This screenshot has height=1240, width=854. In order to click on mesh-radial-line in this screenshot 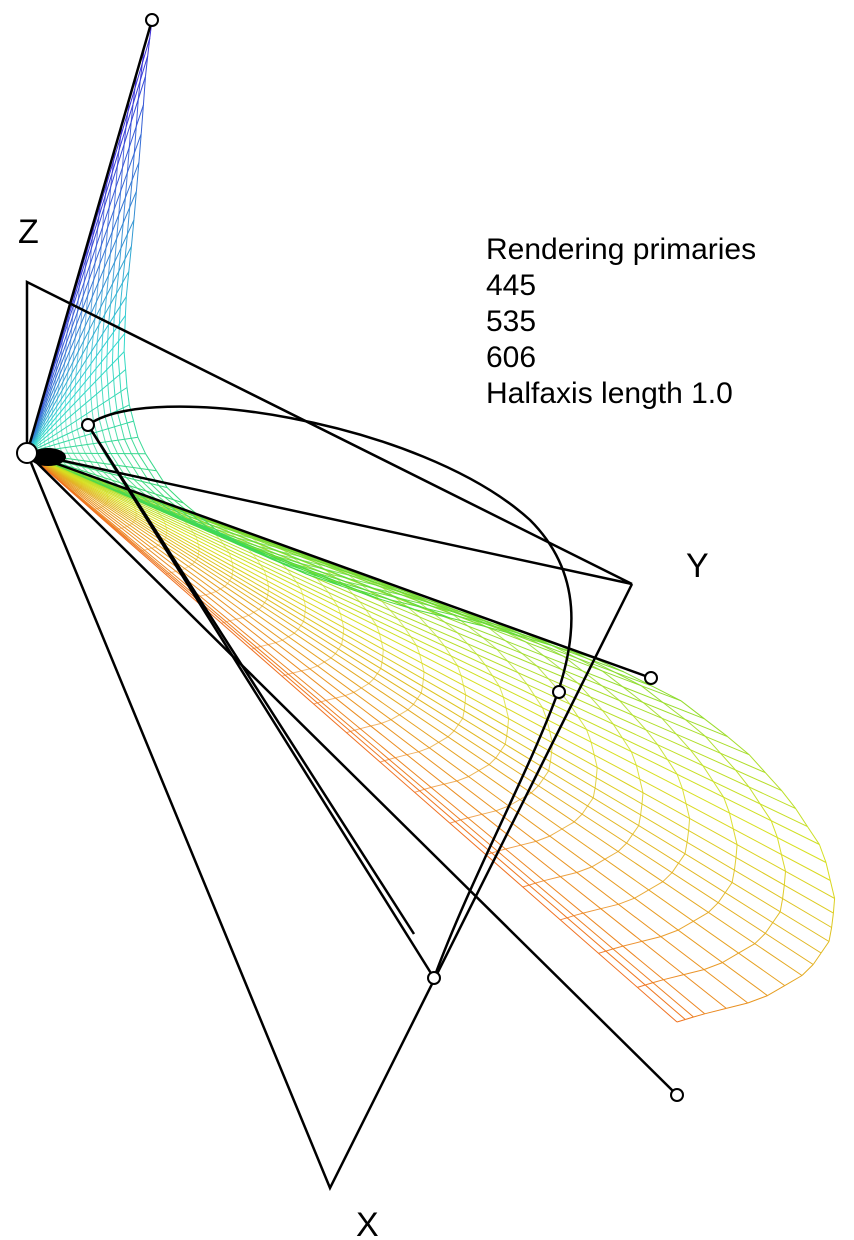, I will do `click(84, 293)`.